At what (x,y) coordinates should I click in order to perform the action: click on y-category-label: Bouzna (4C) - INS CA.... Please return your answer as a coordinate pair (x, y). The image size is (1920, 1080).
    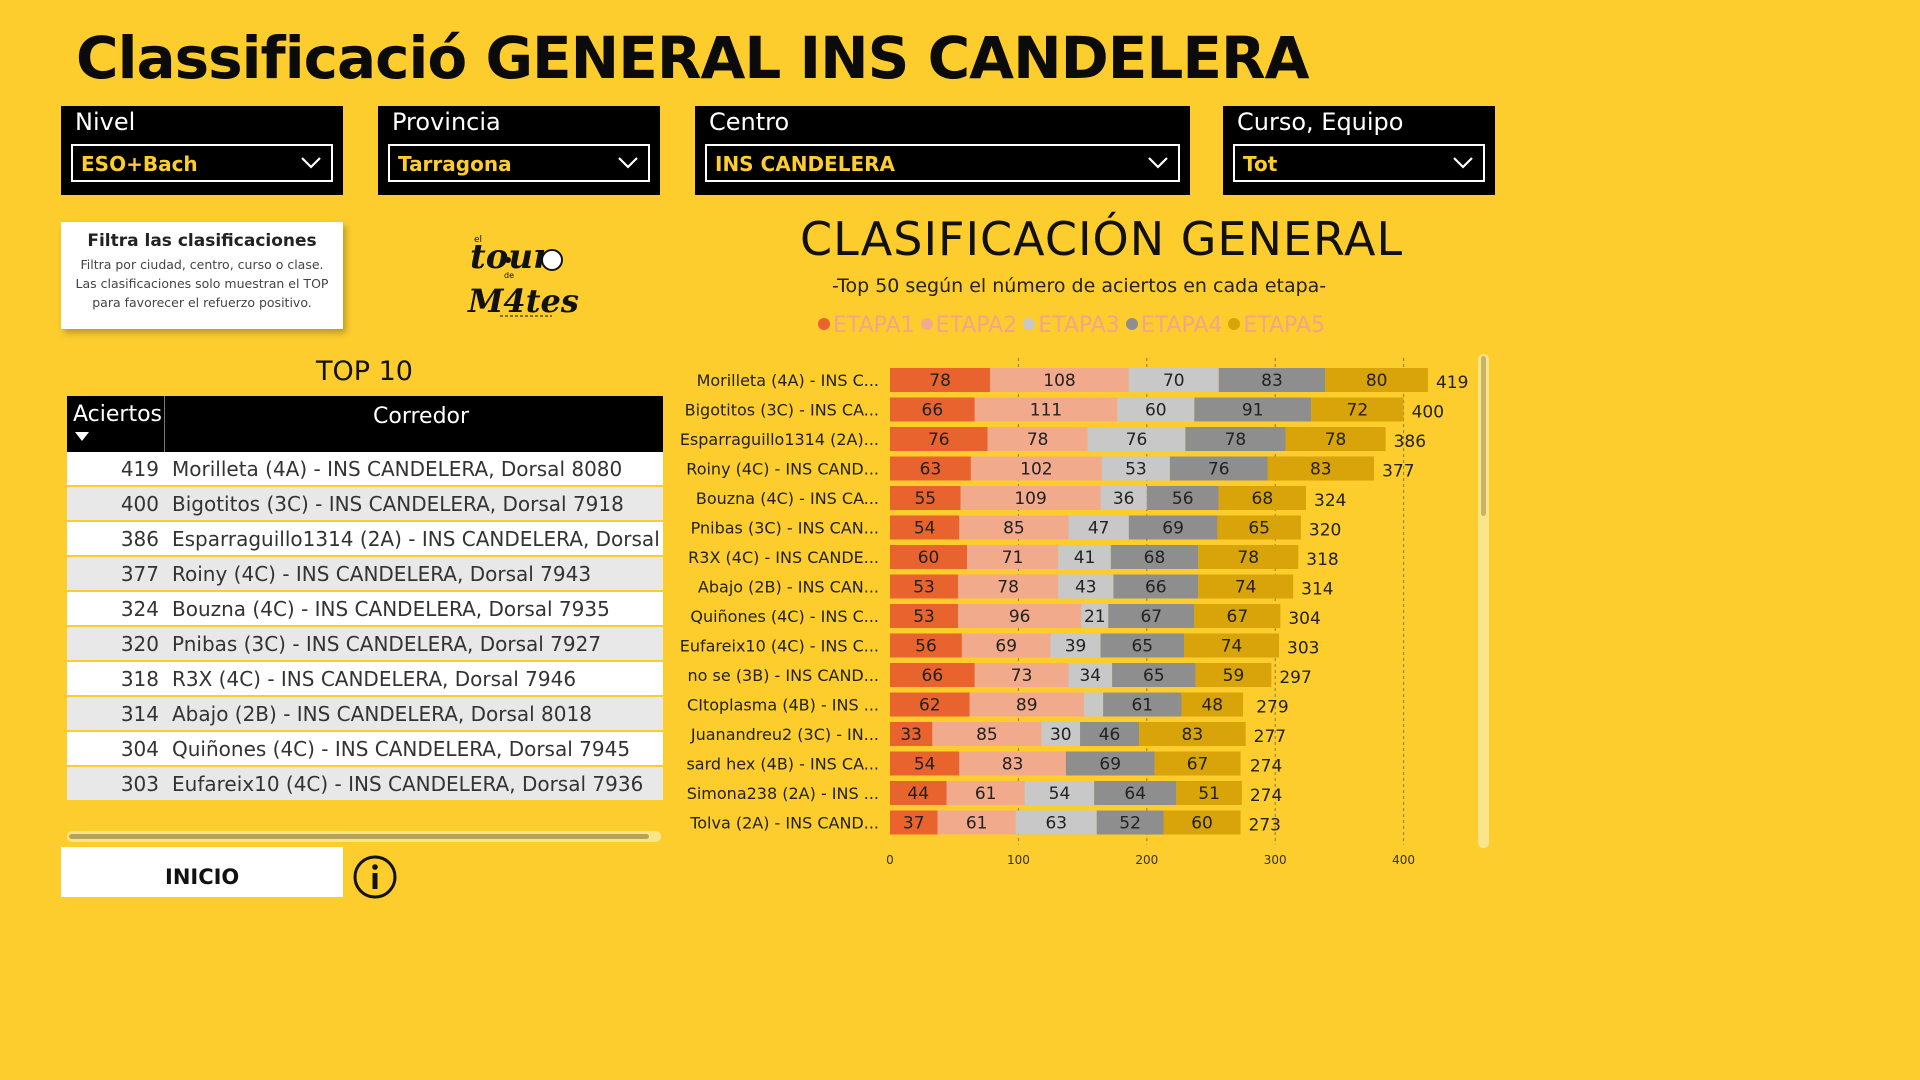
    Looking at the image, I should click on (787, 498).